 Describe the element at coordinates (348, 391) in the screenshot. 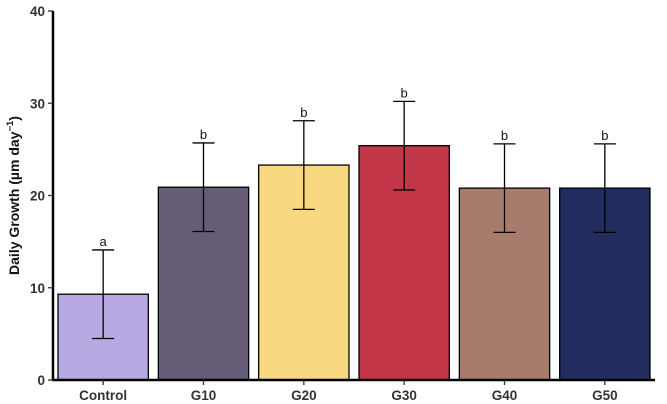

I see `x-ticks-group: Control G10 G20 G30 G40 G50` at that location.